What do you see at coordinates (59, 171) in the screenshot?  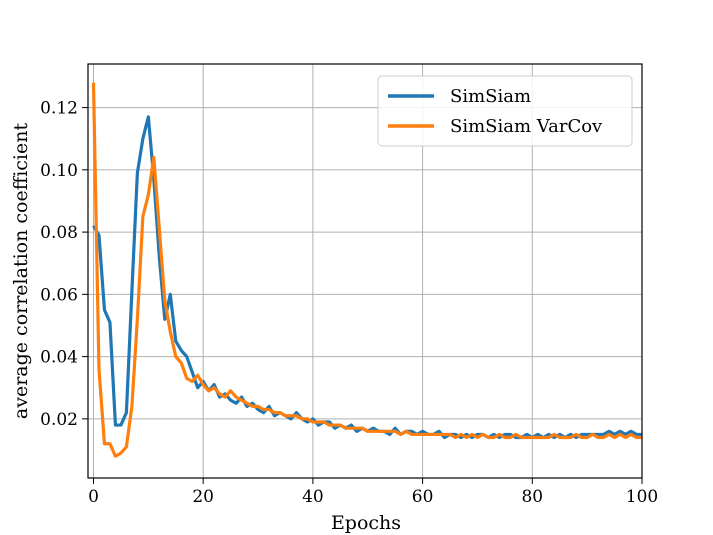 I see `y-tick-label: 0.10` at bounding box center [59, 171].